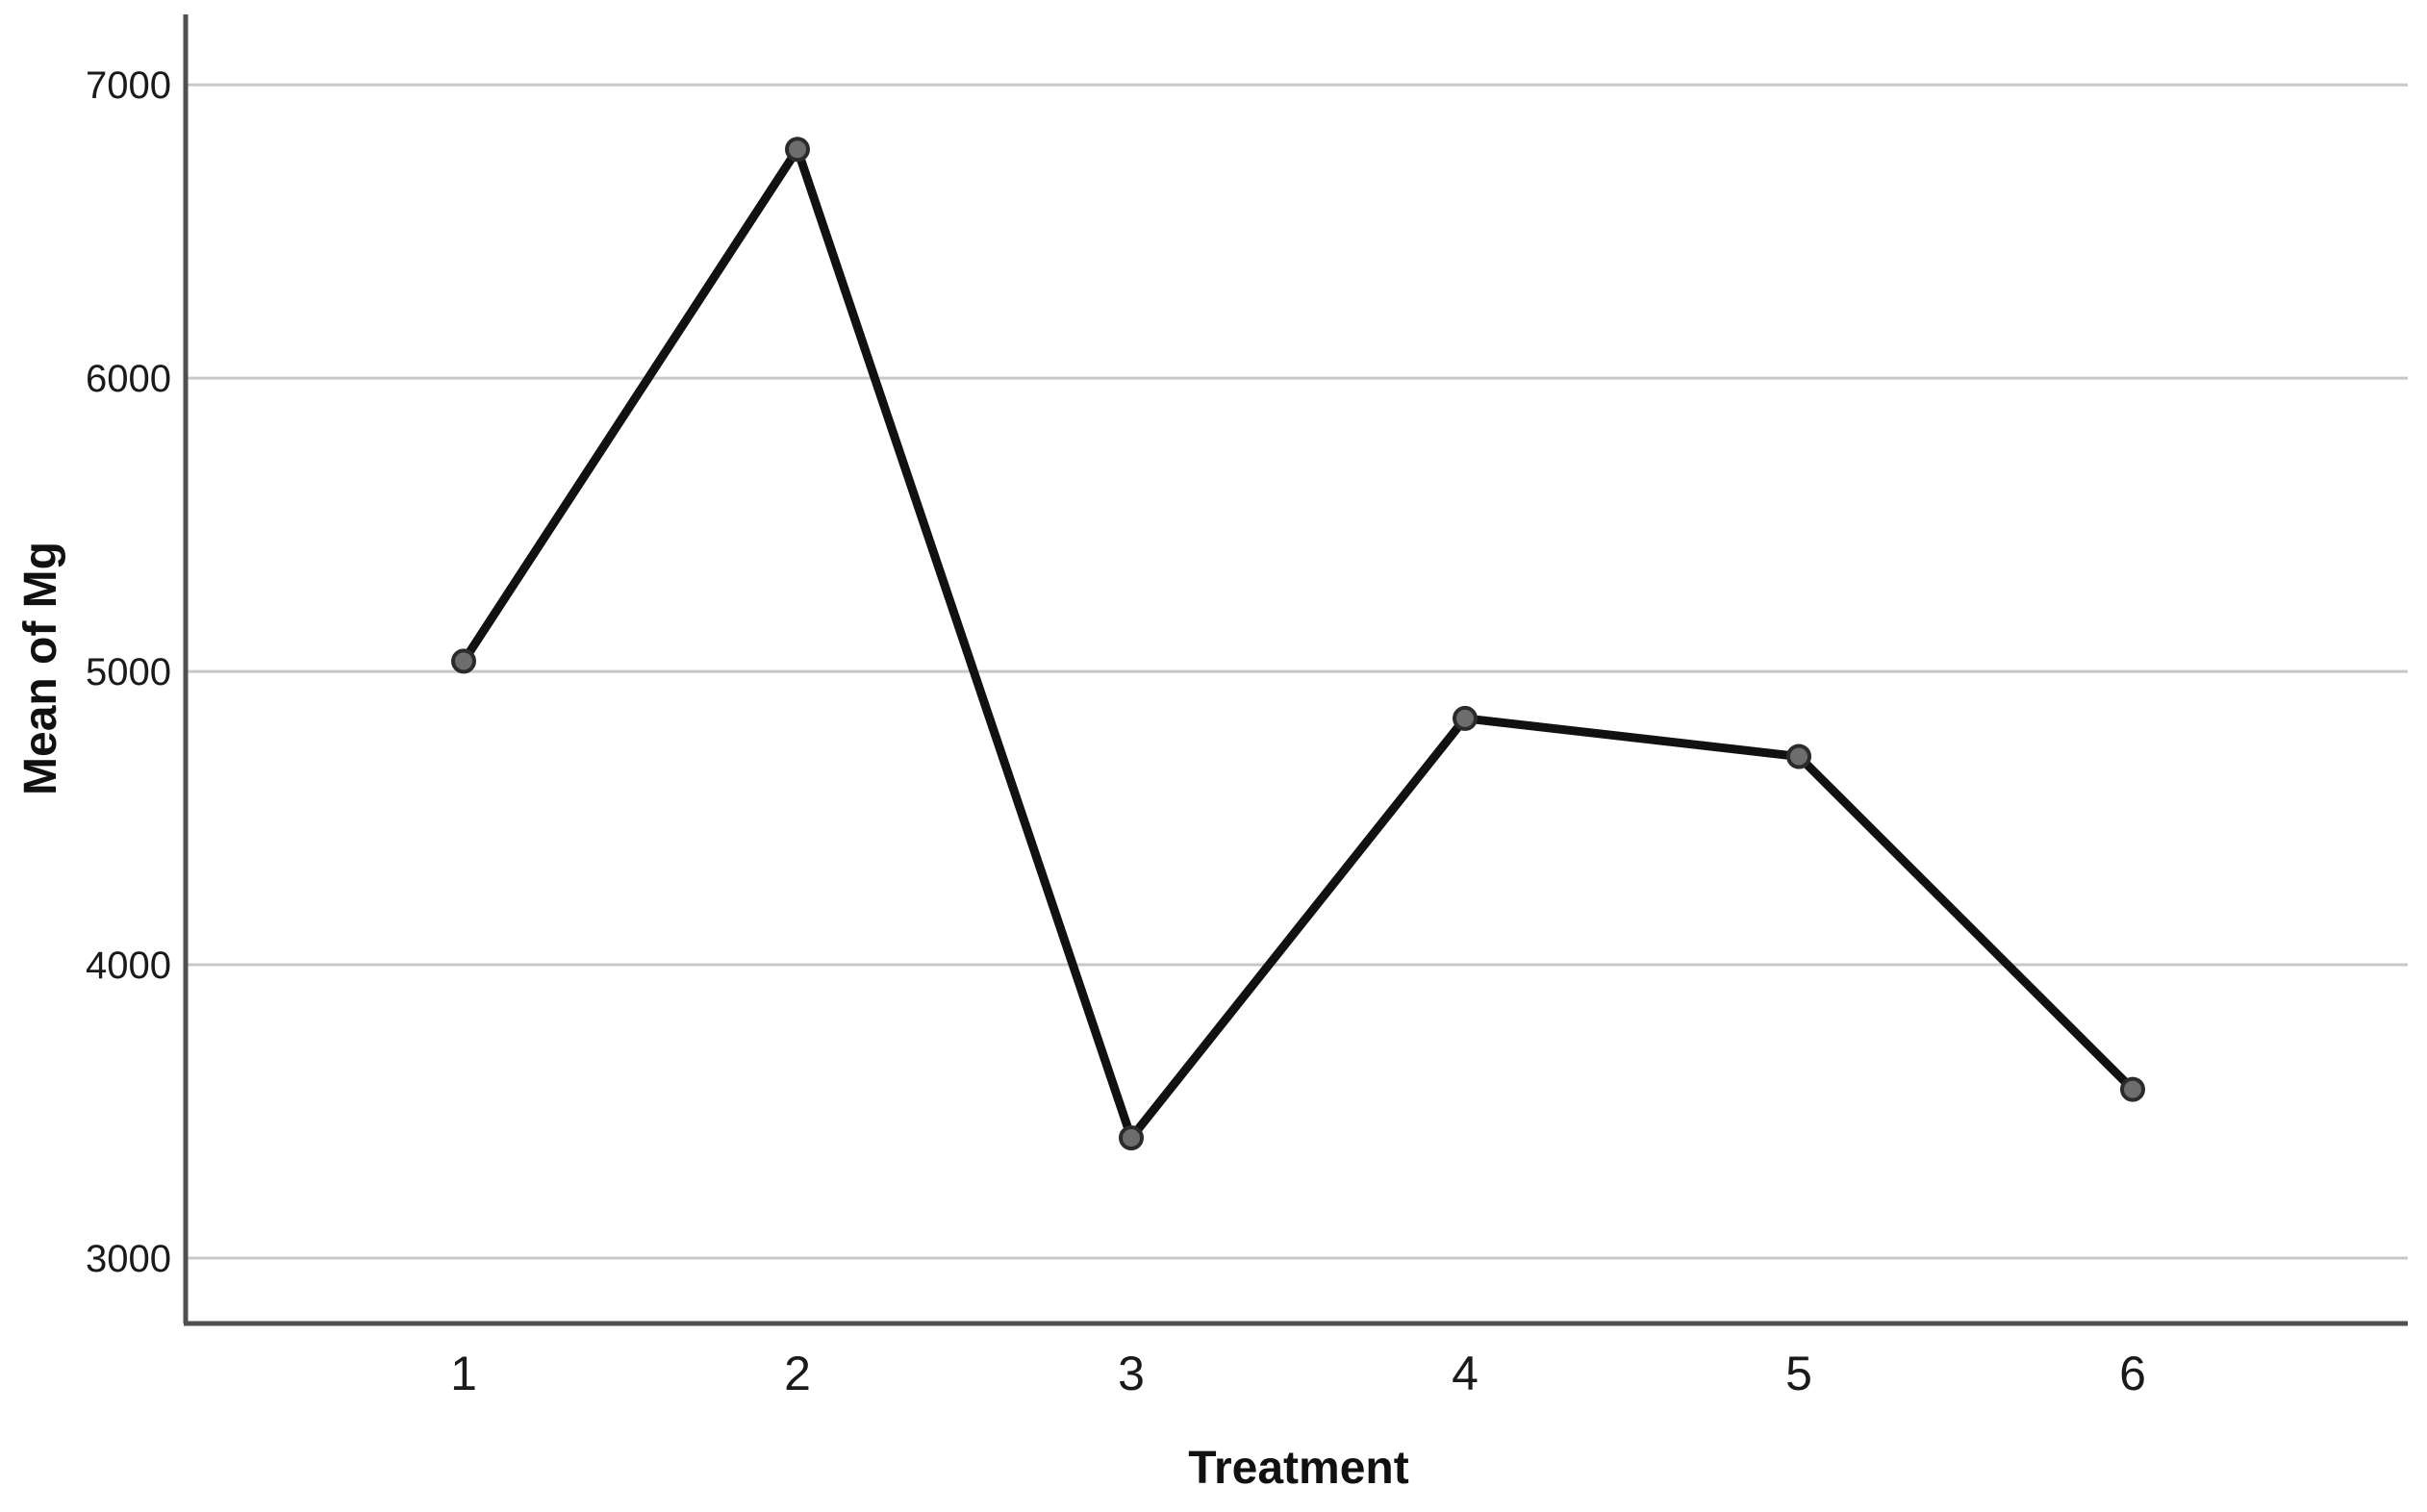 This screenshot has height=1512, width=2427. What do you see at coordinates (128, 86) in the screenshot?
I see `y-tick-label-7000: 7000` at bounding box center [128, 86].